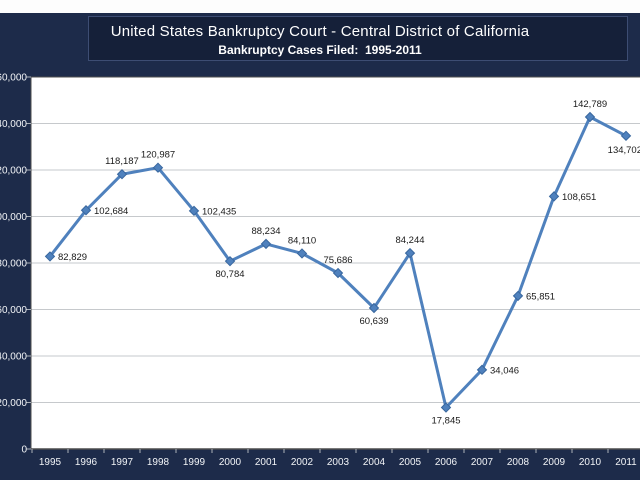  I want to click on x-axis-label: 2007, so click(482, 462).